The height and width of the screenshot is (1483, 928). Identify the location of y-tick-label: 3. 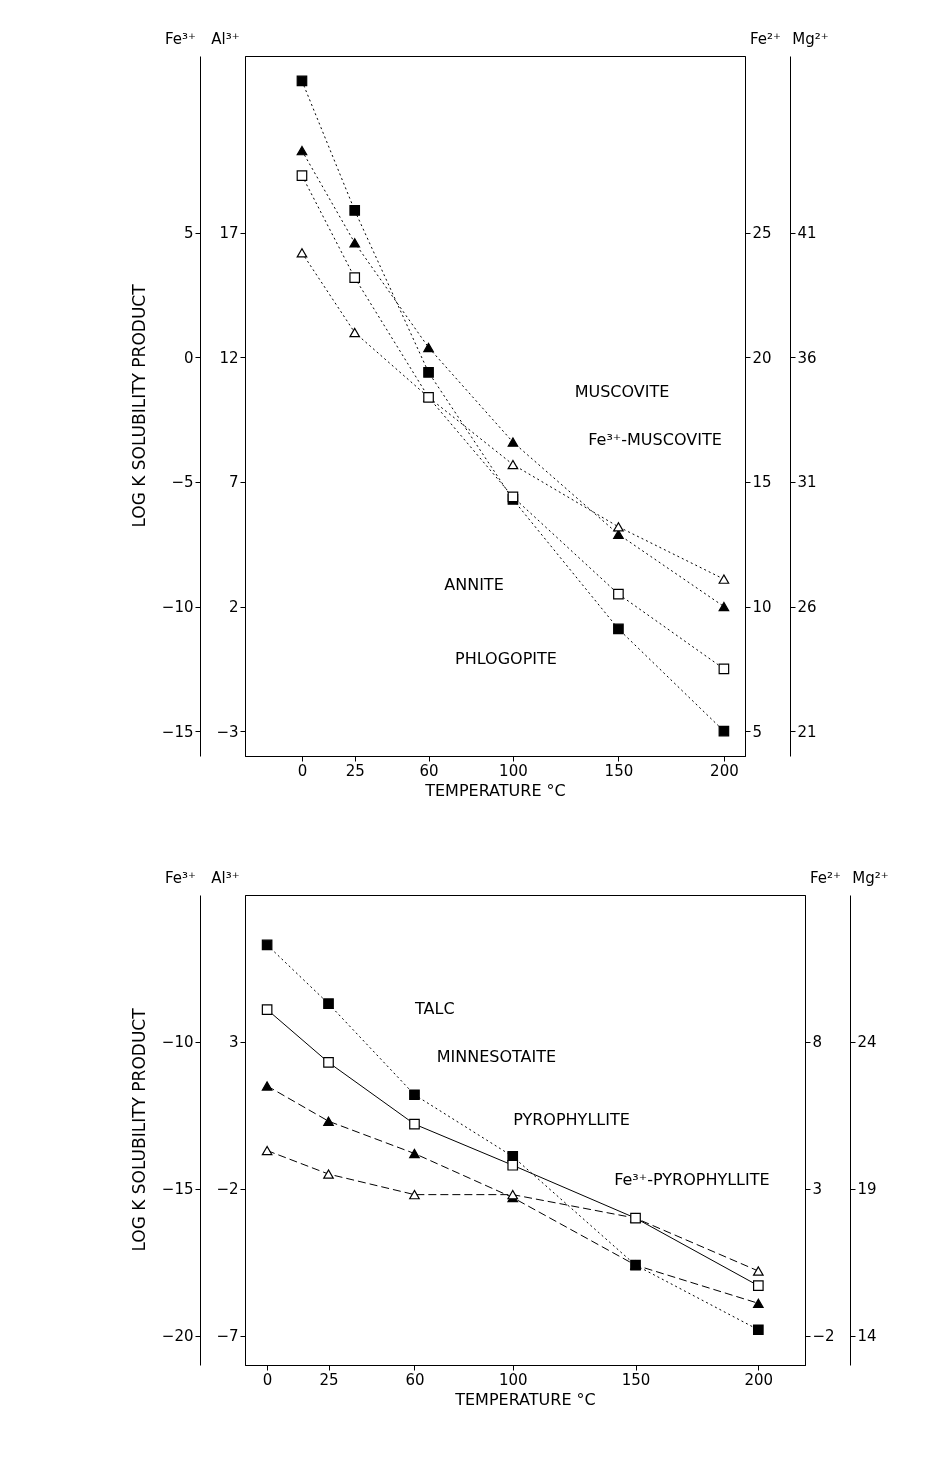
(817, 1189).